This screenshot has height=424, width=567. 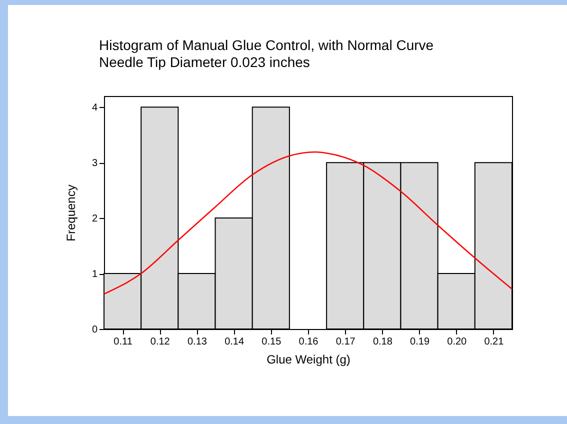 What do you see at coordinates (308, 359) in the screenshot?
I see `x-axis-title: Glue Weight (g)` at bounding box center [308, 359].